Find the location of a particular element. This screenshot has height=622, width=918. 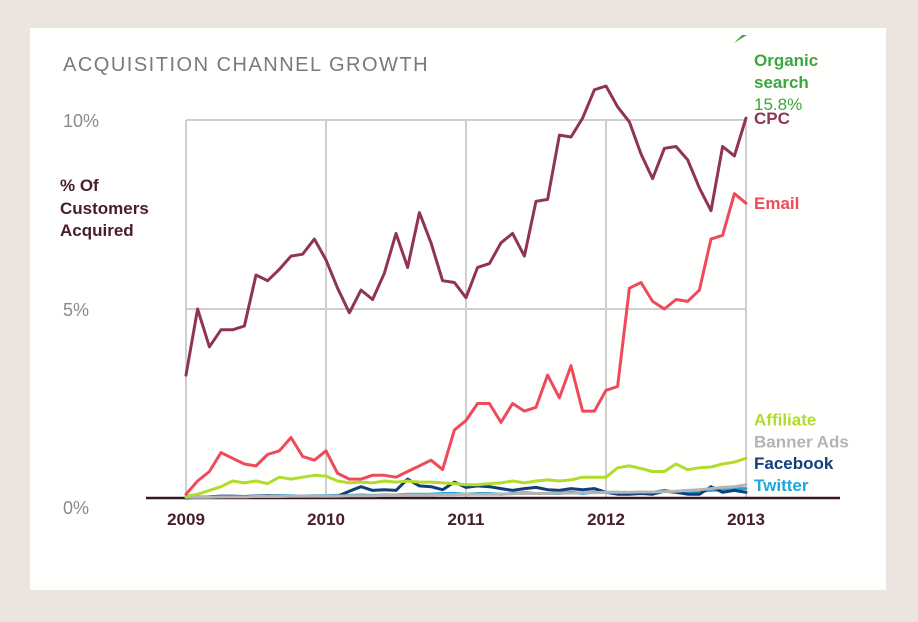

x-tick-label: 2009 is located at coordinates (186, 519).